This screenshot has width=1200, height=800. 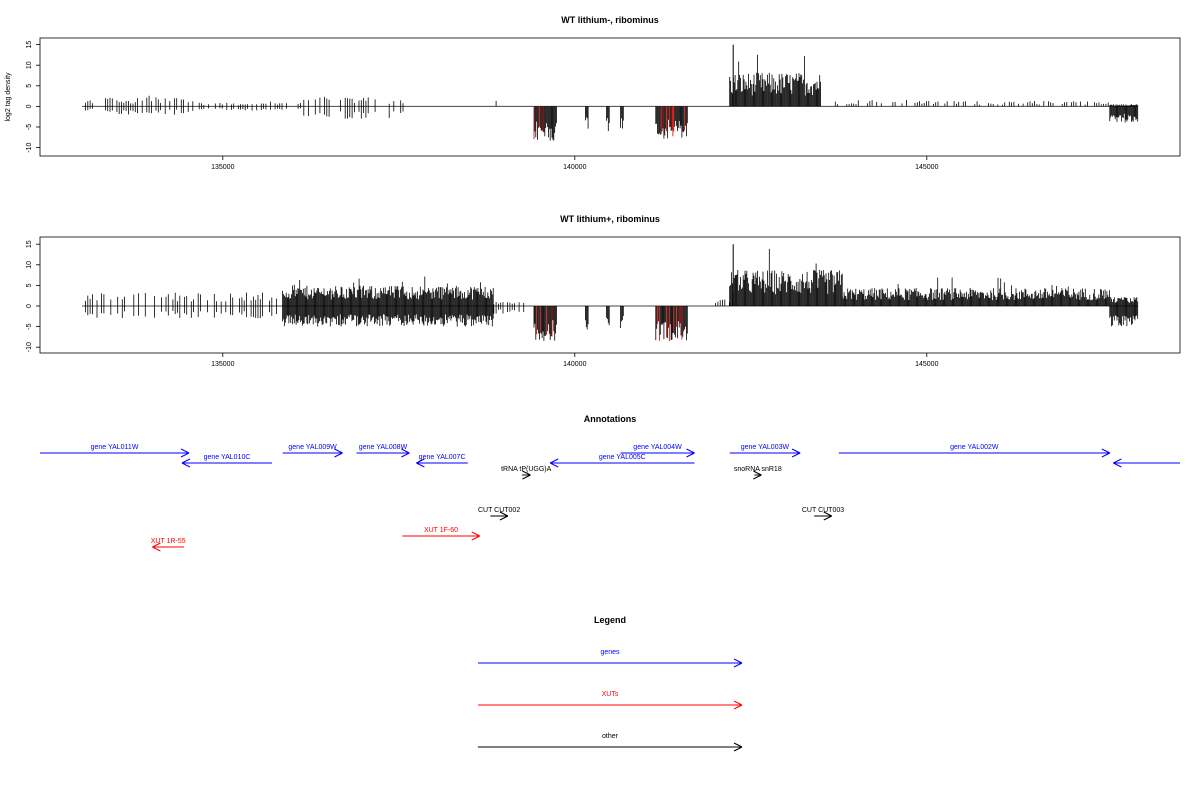 I want to click on y-axis-label: log2 tag density, so click(x=8, y=97).